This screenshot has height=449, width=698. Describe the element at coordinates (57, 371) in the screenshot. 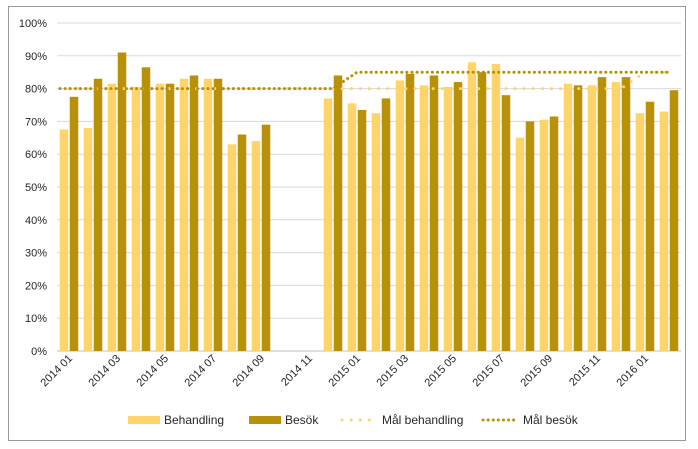

I see `x-tick-label: 2014 01` at that location.